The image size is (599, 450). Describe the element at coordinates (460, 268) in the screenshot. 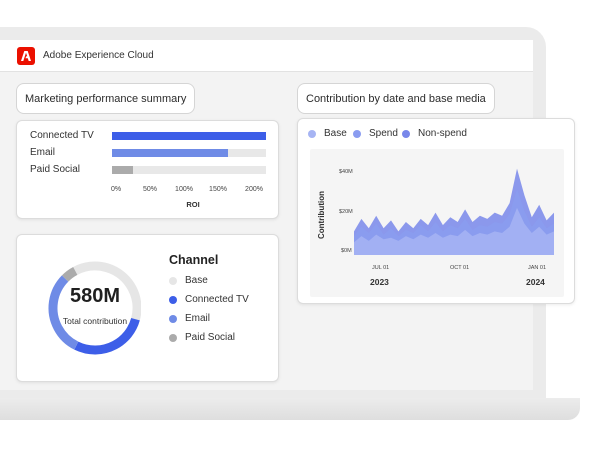

I see `x-tick-label: OCT 01` at that location.